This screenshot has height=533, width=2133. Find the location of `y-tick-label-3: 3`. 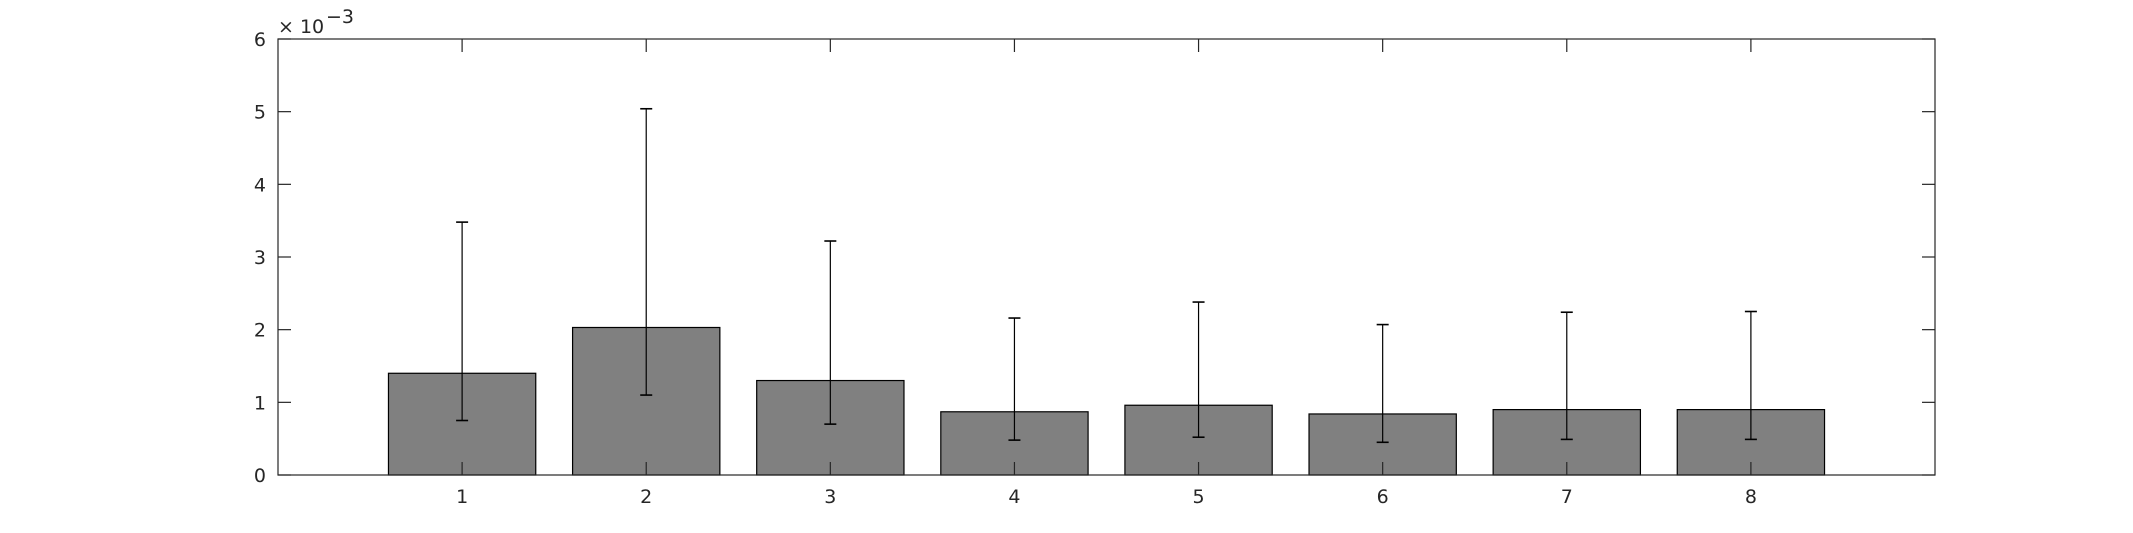

y-tick-label-3: 3 is located at coordinates (260, 258).